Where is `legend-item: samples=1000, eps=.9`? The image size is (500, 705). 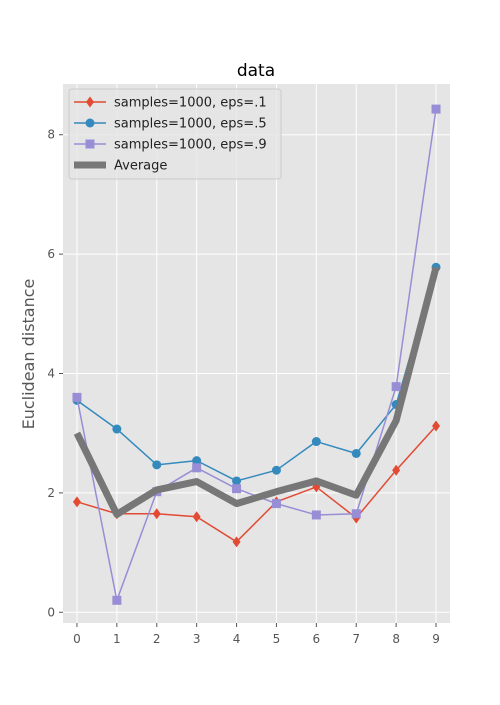
legend-item: samples=1000, eps=.9 is located at coordinates (170, 145).